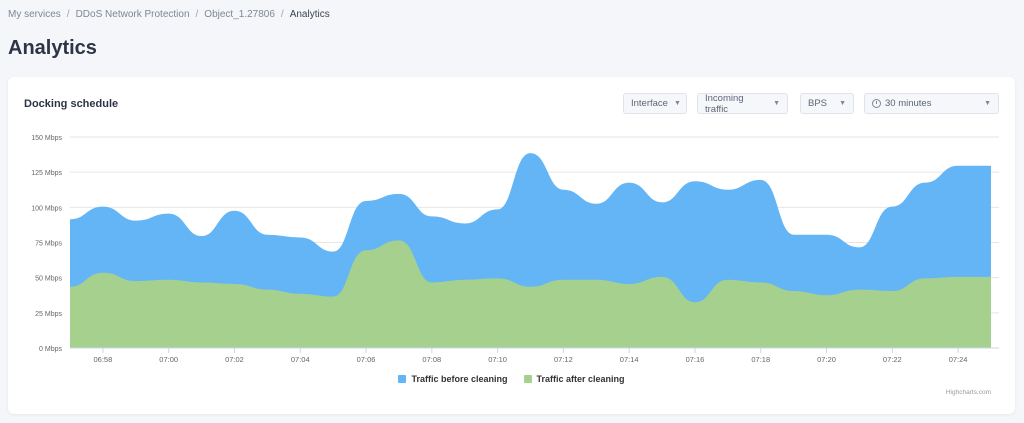 The image size is (1024, 423). Describe the element at coordinates (818, 103) in the screenshot. I see `unit-select-value: BPS` at that location.